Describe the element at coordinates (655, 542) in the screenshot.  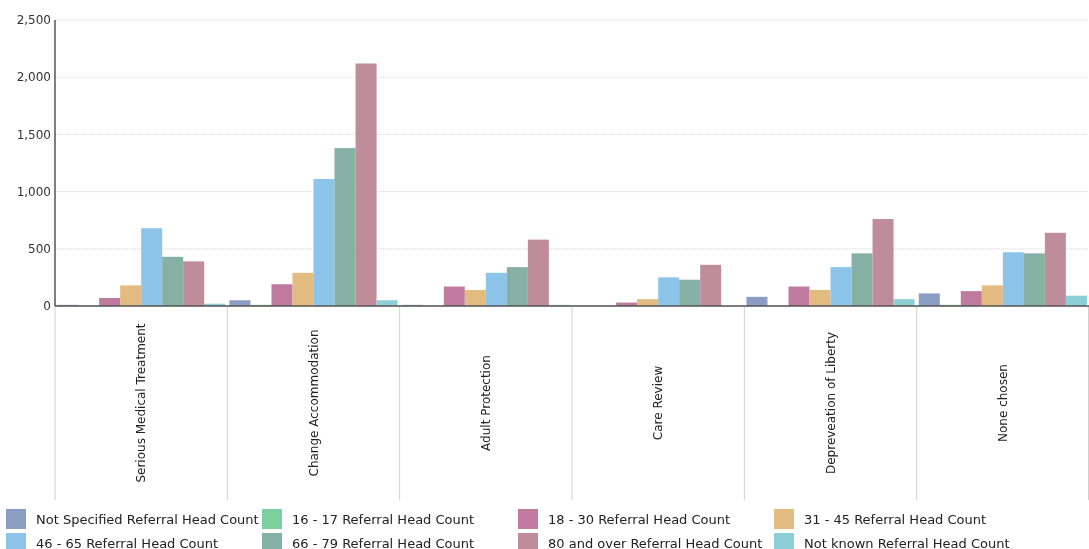
I see `legend-label: 80 and over Referral Head Count` at that location.